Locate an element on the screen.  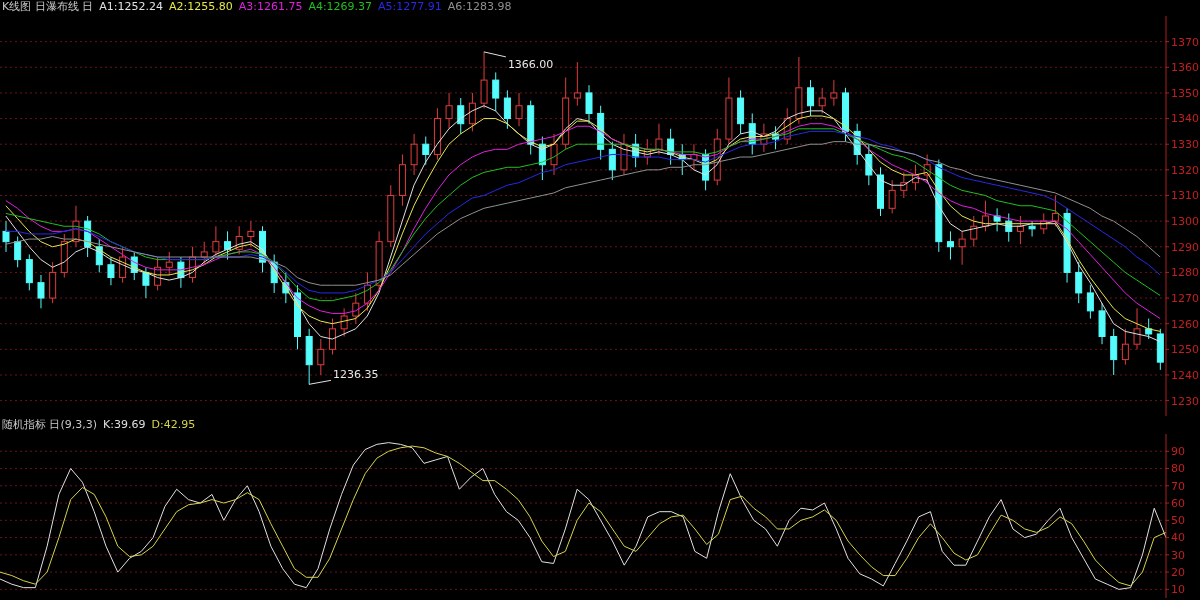
annotation: 1236.35 is located at coordinates (355, 375).